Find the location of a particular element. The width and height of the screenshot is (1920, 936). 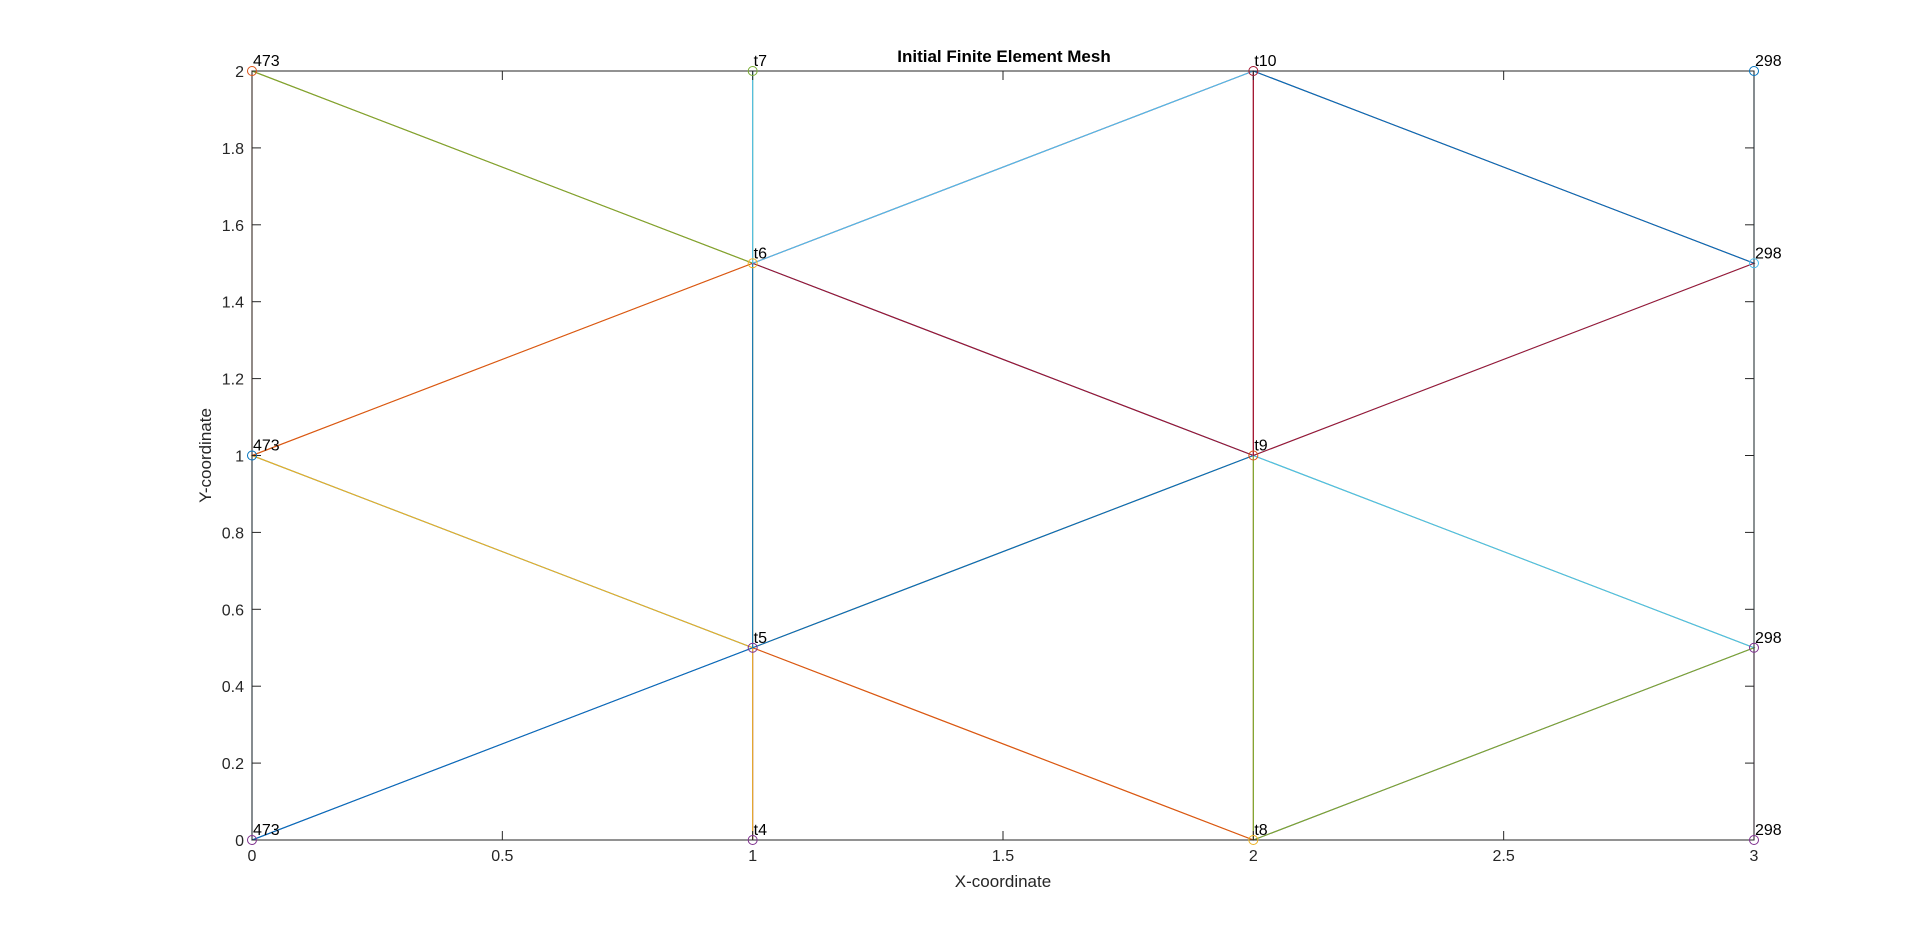

y-tick-label: 1.2 is located at coordinates (233, 380).